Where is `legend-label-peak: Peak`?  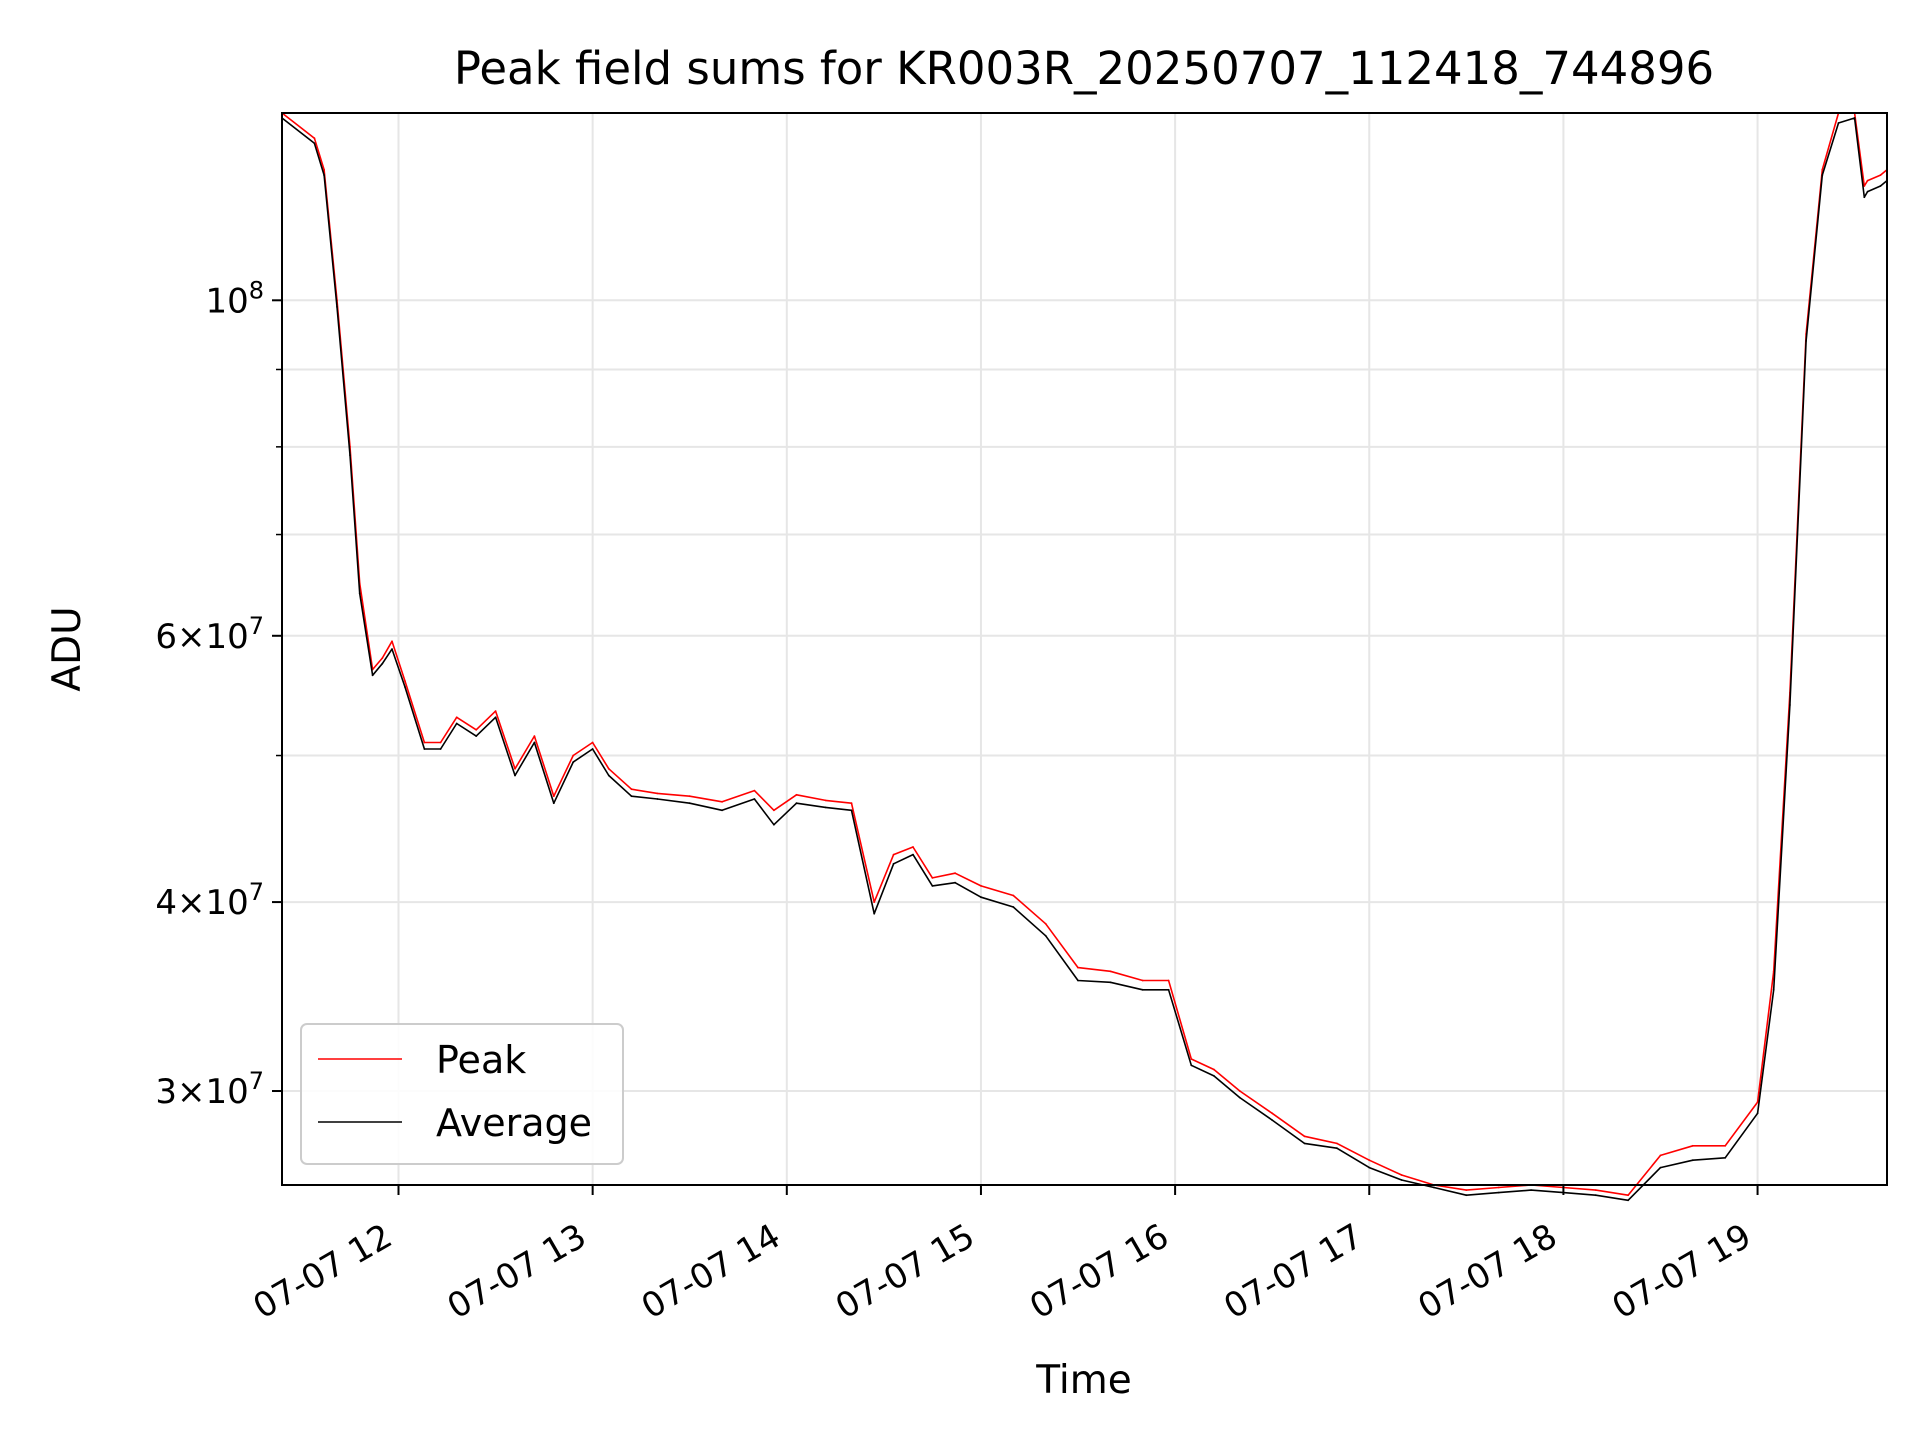
legend-label-peak: Peak is located at coordinates (481, 1060).